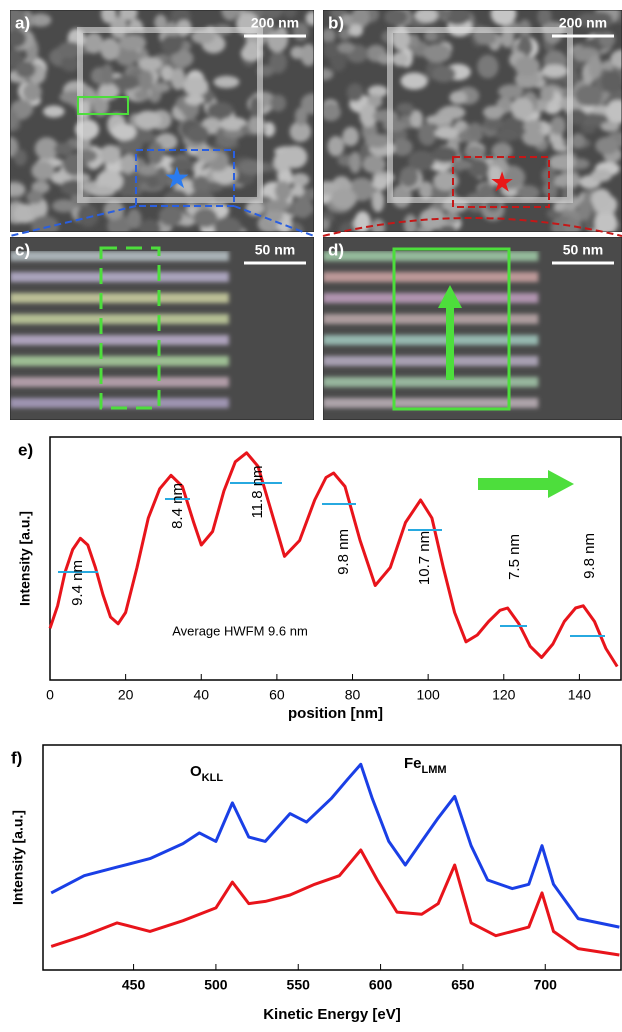 The image size is (622, 1032). I want to click on fwhm-label: 8.4 nm, so click(177, 506).